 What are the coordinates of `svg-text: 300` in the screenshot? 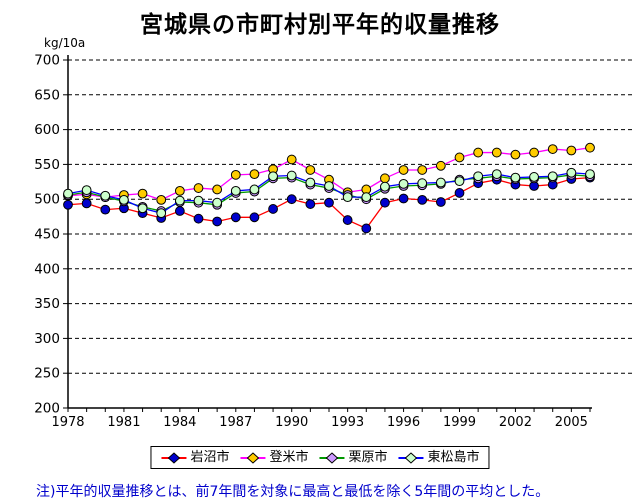 It's located at (47, 339).